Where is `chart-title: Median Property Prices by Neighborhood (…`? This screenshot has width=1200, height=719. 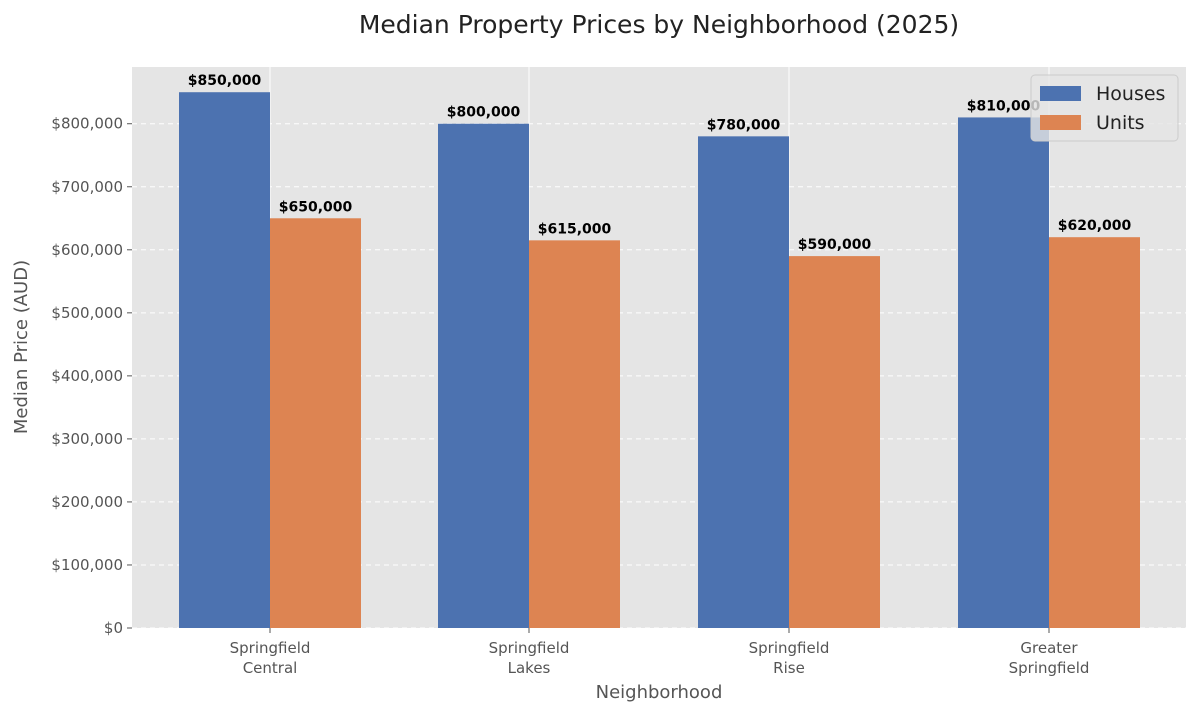 chart-title: Median Property Prices by Neighborhood (… is located at coordinates (659, 24).